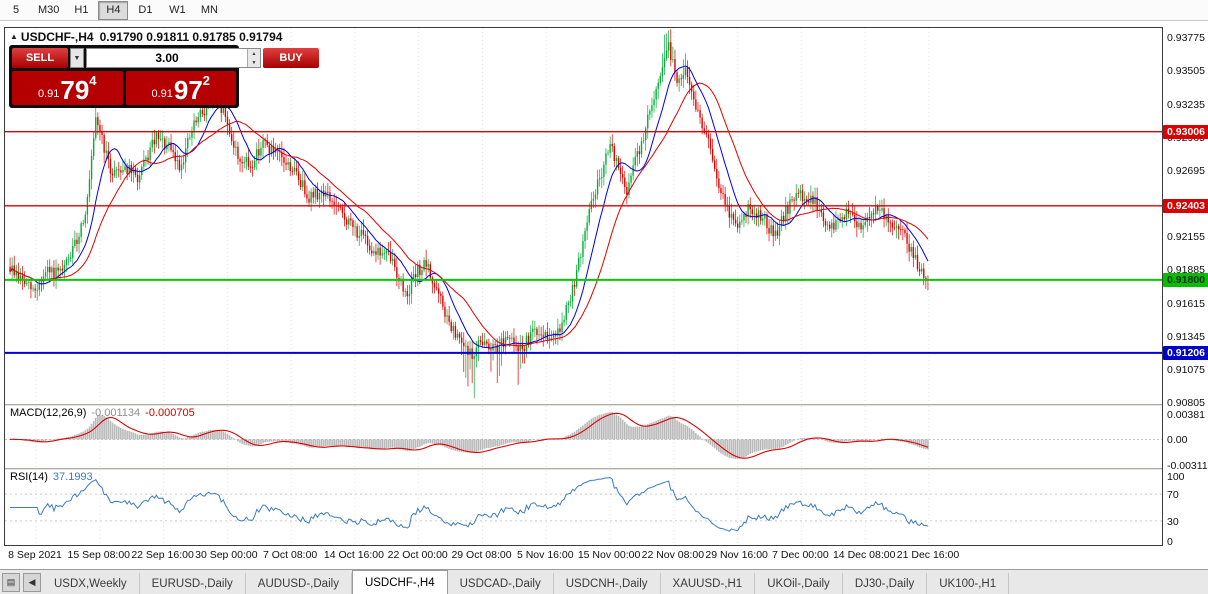 The height and width of the screenshot is (594, 1208). Describe the element at coordinates (1176, 477) in the screenshot. I see `rsi-axis-label: 100` at that location.